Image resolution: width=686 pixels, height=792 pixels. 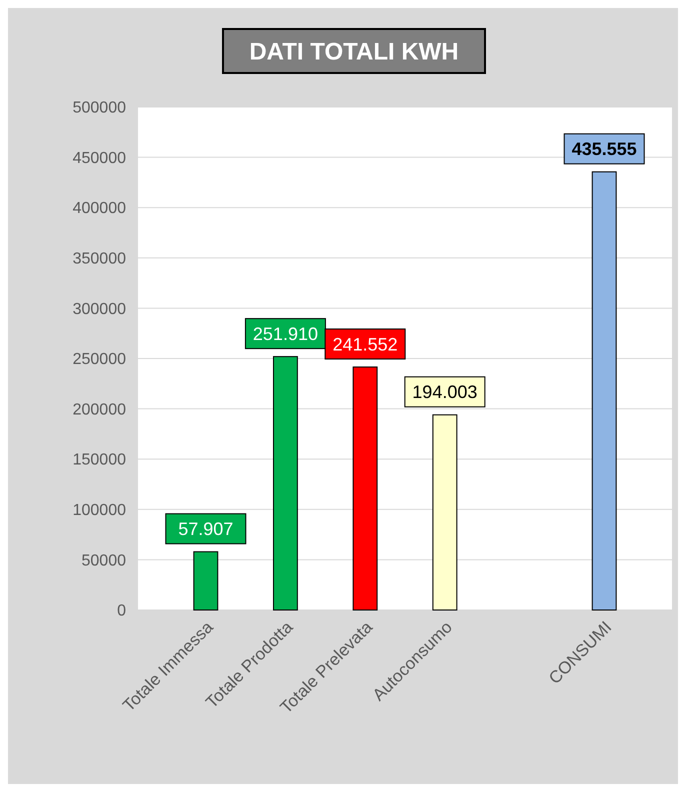 What do you see at coordinates (99, 108) in the screenshot?
I see `y-tick-label: 500000` at bounding box center [99, 108].